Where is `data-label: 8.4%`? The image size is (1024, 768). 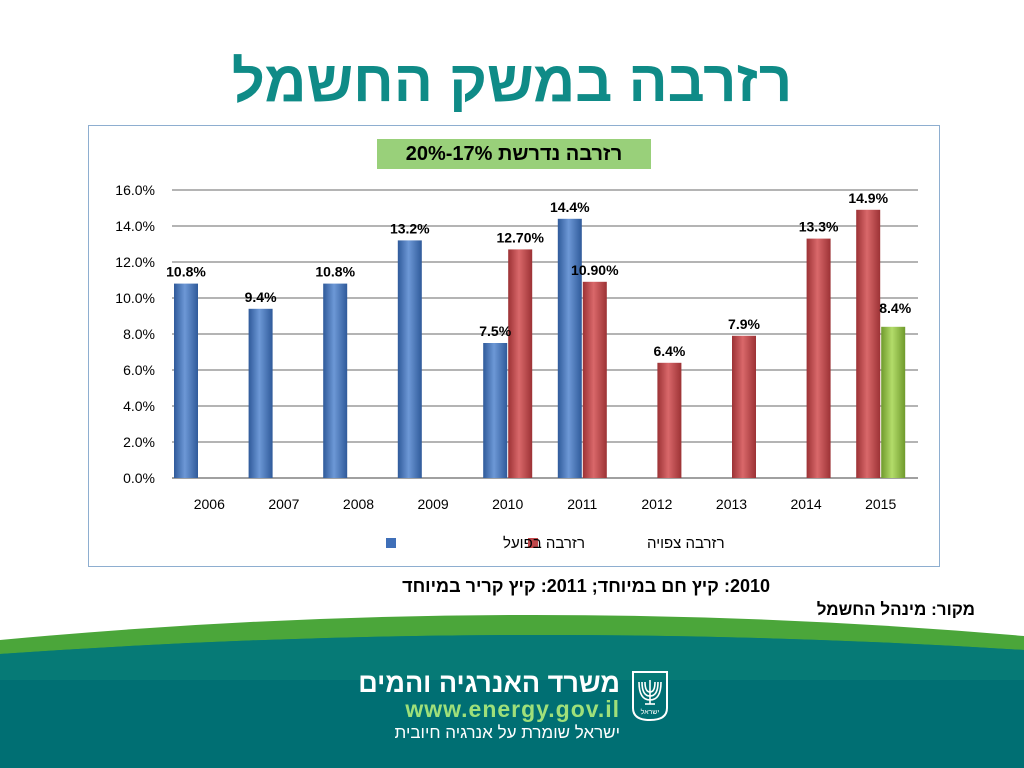
data-label: 8.4% is located at coordinates (895, 308).